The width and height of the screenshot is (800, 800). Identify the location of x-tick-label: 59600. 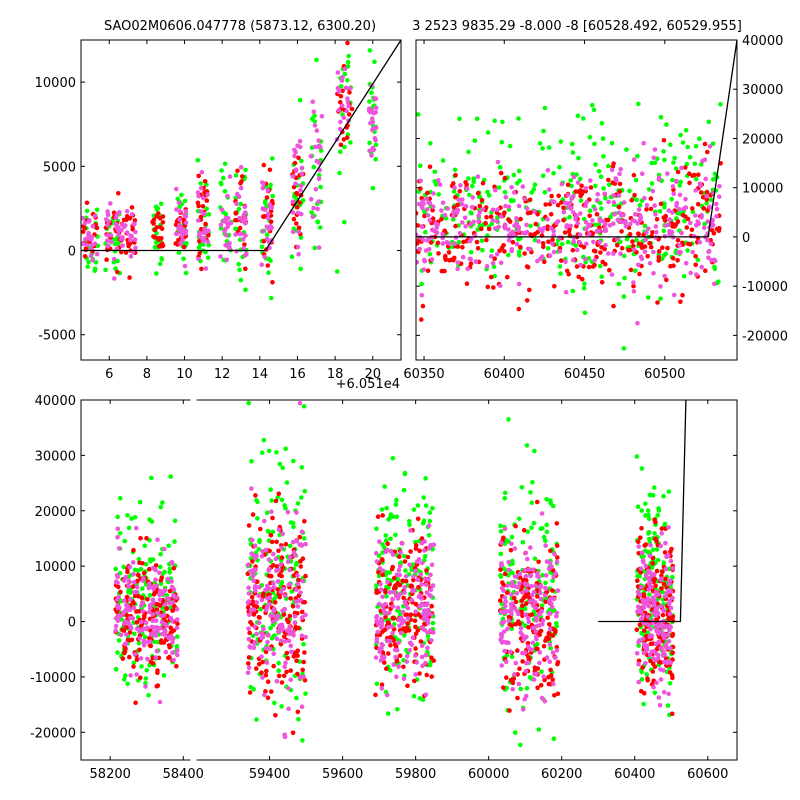
(342, 774).